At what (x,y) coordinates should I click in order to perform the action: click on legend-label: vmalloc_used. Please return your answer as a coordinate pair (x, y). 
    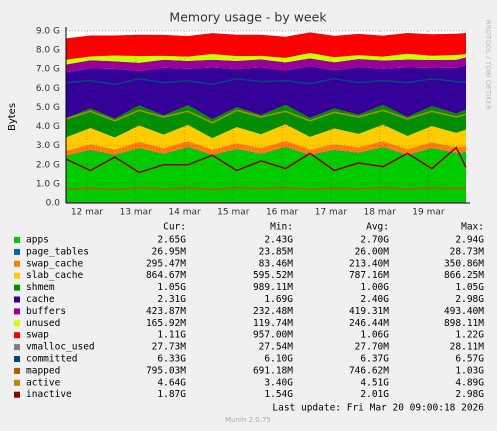
    Looking at the image, I should click on (60, 347).